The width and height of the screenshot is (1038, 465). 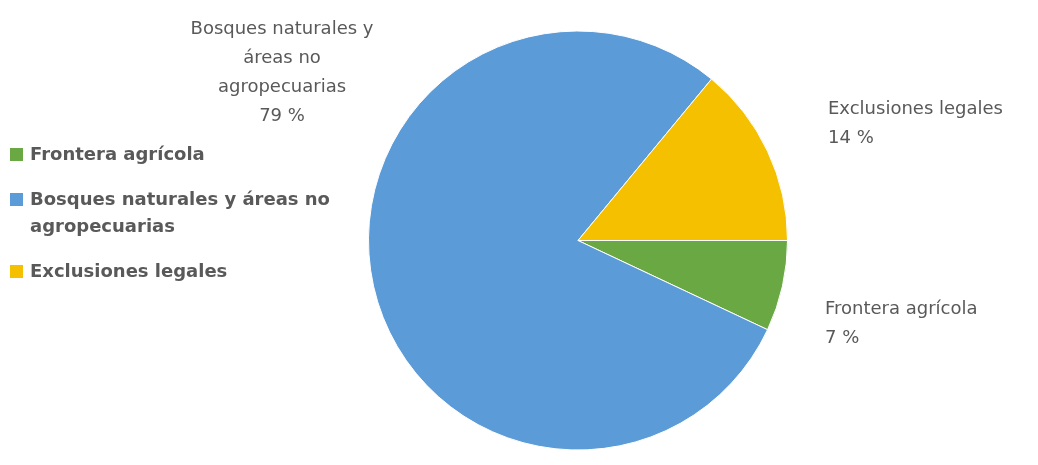 I want to click on data-label: 7 %, so click(x=842, y=336).